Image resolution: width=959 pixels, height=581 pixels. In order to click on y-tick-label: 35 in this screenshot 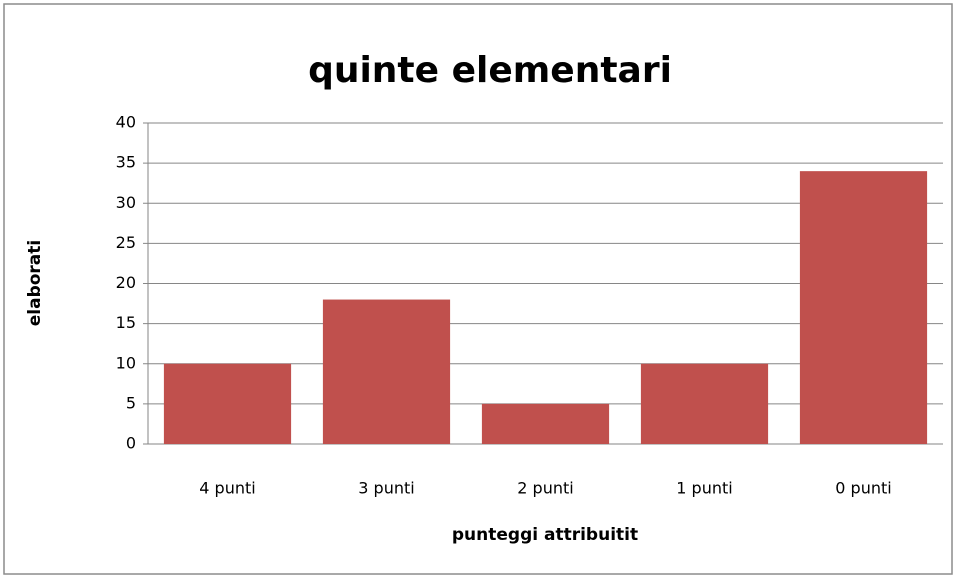, I will do `click(126, 162)`.